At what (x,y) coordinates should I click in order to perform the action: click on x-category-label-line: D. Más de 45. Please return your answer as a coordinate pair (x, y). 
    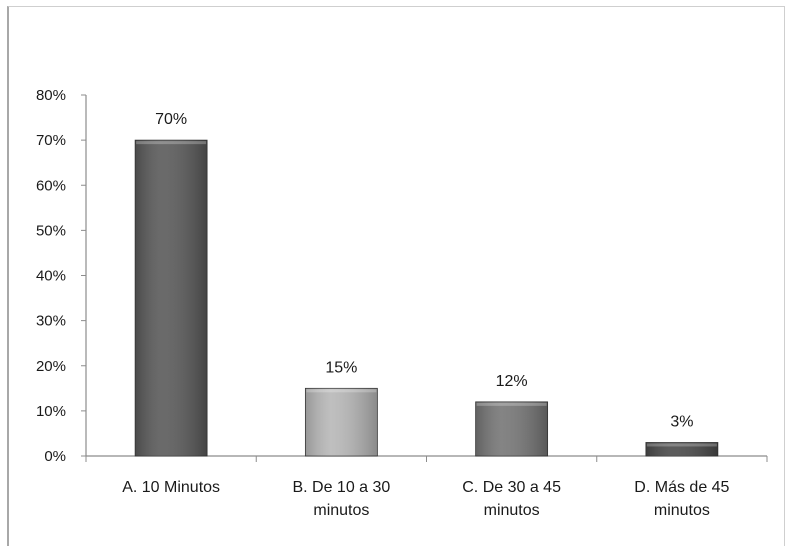
    Looking at the image, I should click on (681, 487).